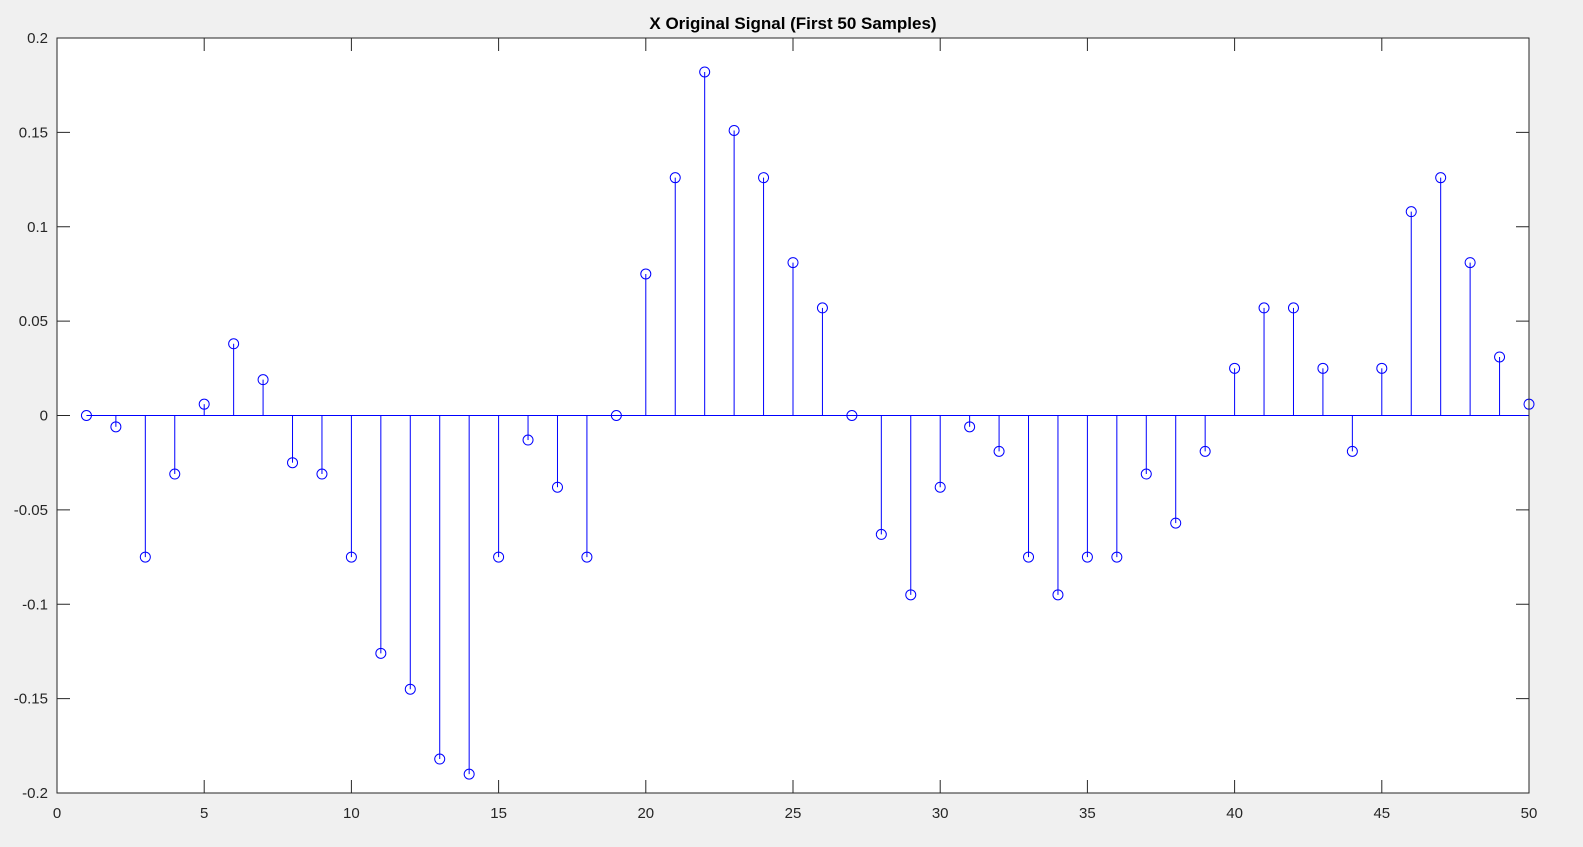  Describe the element at coordinates (1529, 813) in the screenshot. I see `x-tick-label: 50` at that location.